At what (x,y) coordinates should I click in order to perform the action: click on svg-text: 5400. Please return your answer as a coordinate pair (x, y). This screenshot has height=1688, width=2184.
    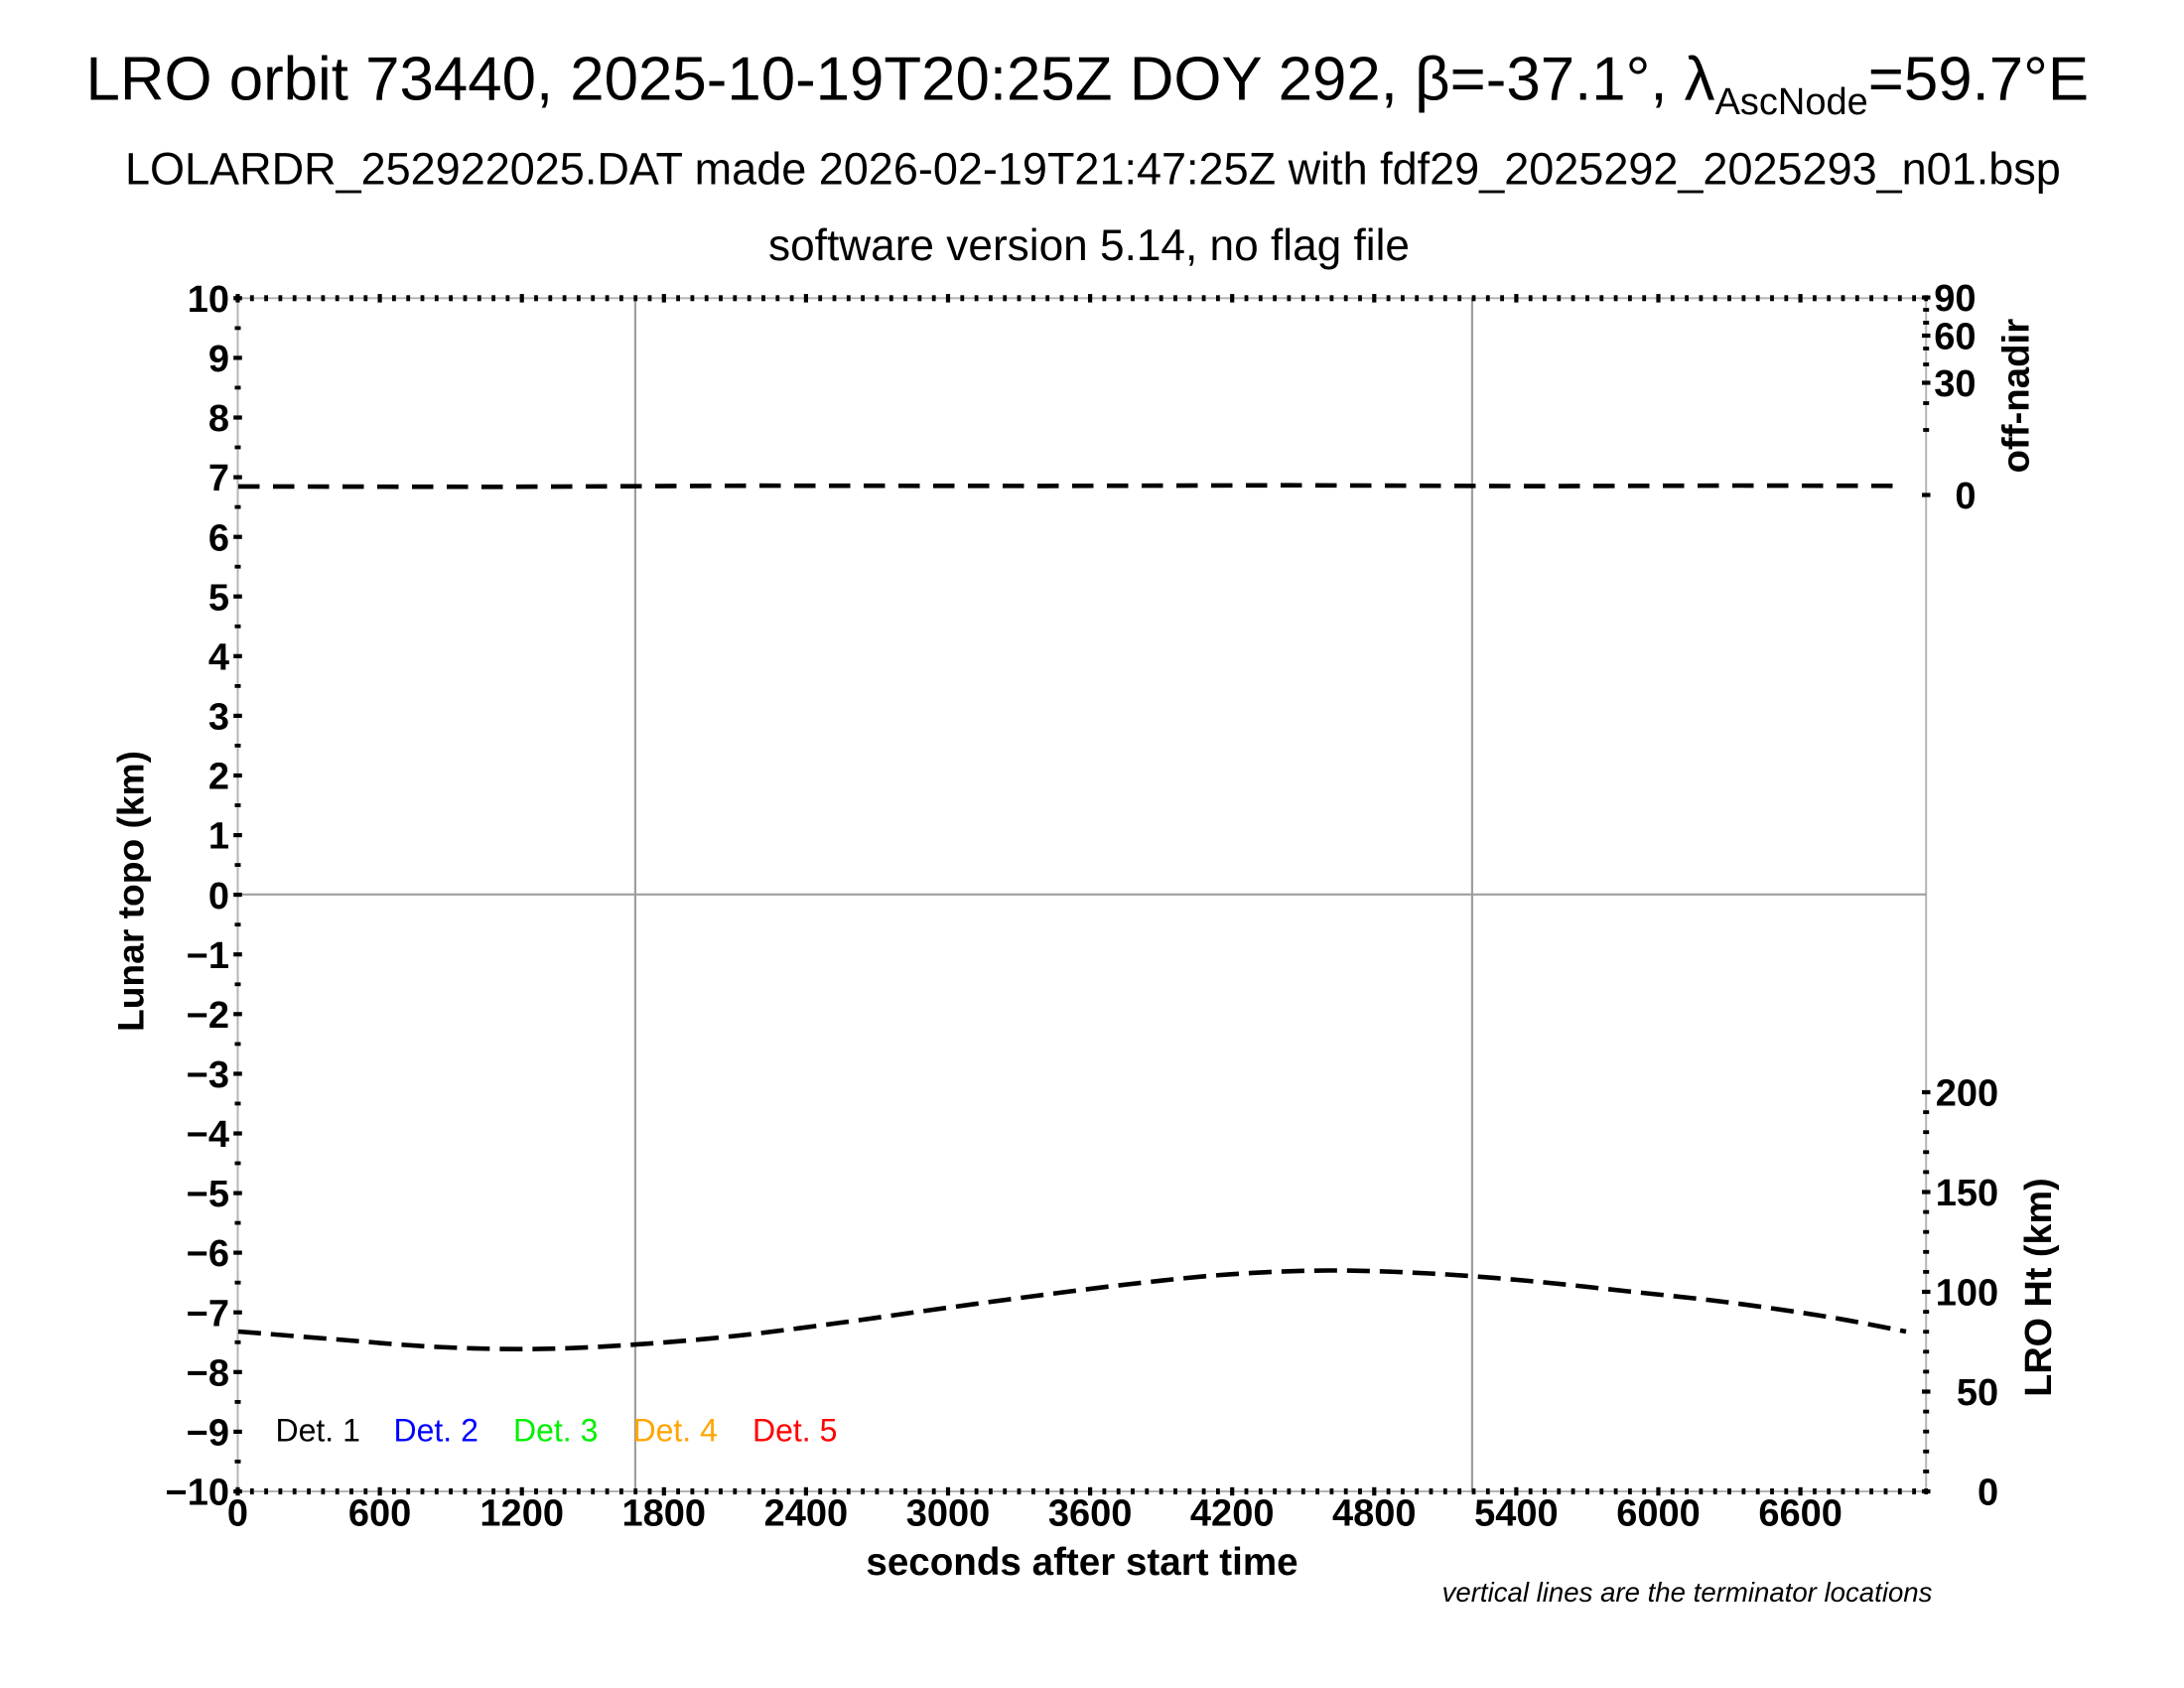
    Looking at the image, I should click on (1516, 1513).